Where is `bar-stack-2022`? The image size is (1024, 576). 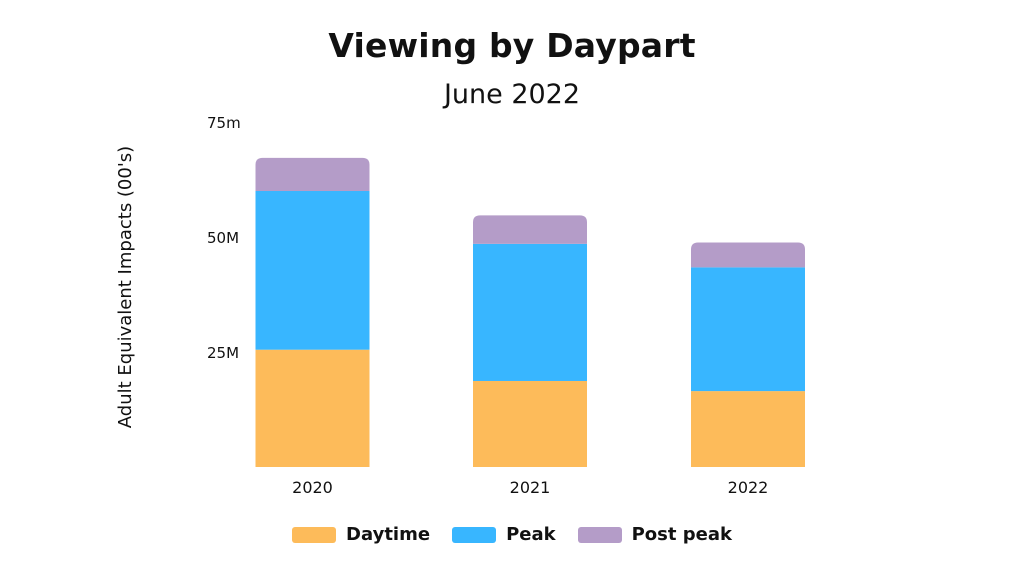
bar-stack-2022 is located at coordinates (748, 354).